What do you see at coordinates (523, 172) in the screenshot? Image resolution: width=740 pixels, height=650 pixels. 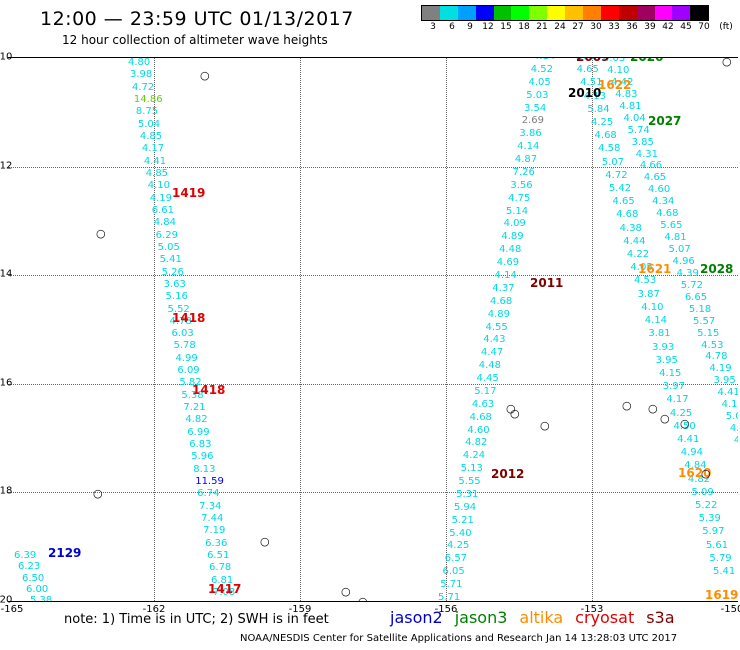 I see `swh-observation: 7.26` at bounding box center [523, 172].